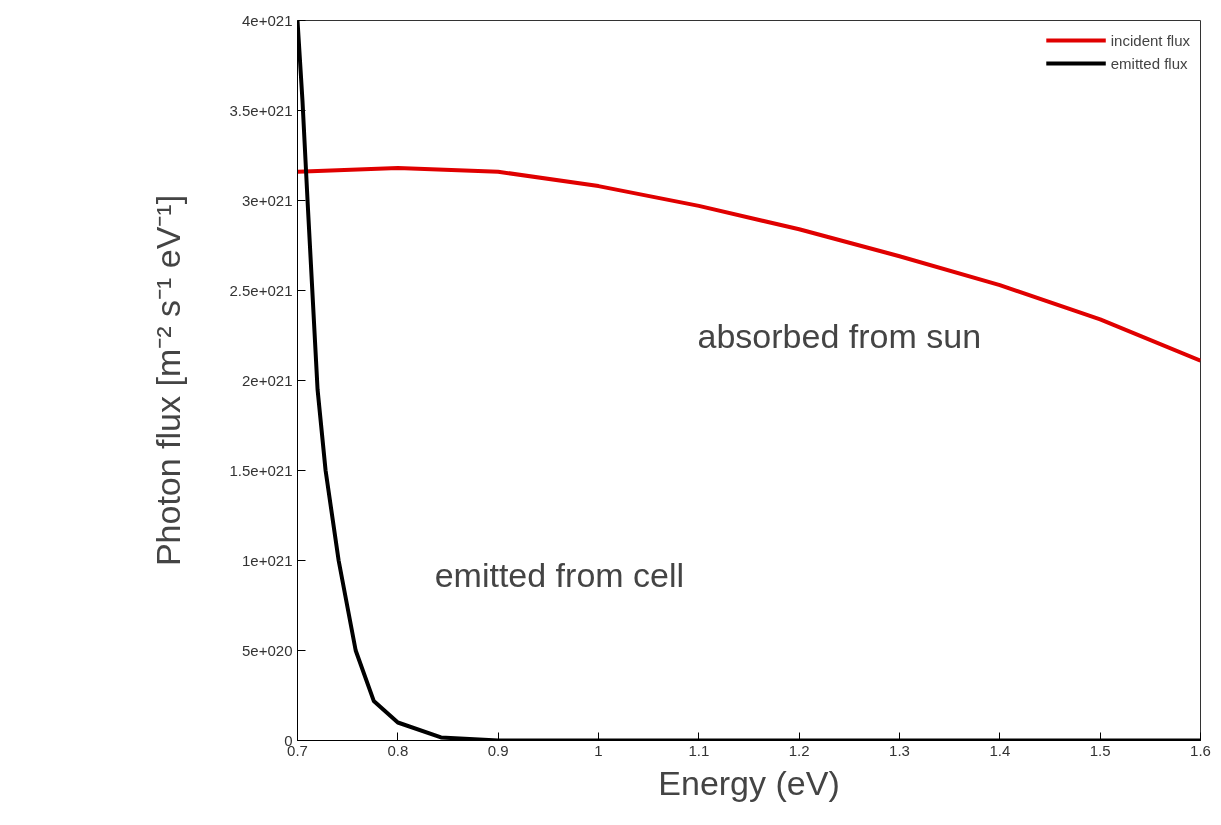  Describe the element at coordinates (1149, 63) in the screenshot. I see `legend-label: emitted flux` at that location.